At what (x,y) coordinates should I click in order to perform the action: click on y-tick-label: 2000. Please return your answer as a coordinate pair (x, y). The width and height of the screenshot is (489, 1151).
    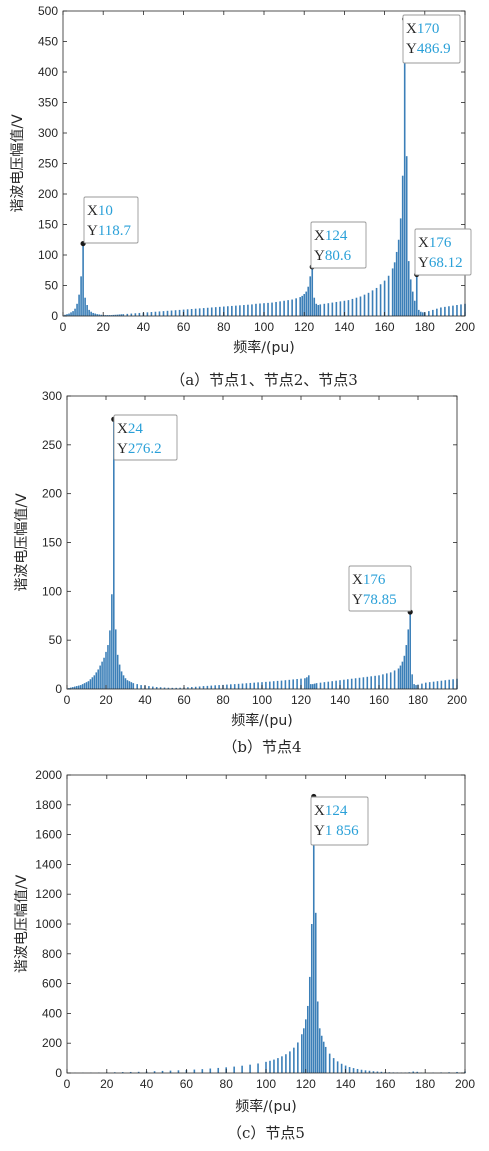
    Looking at the image, I should click on (48, 775).